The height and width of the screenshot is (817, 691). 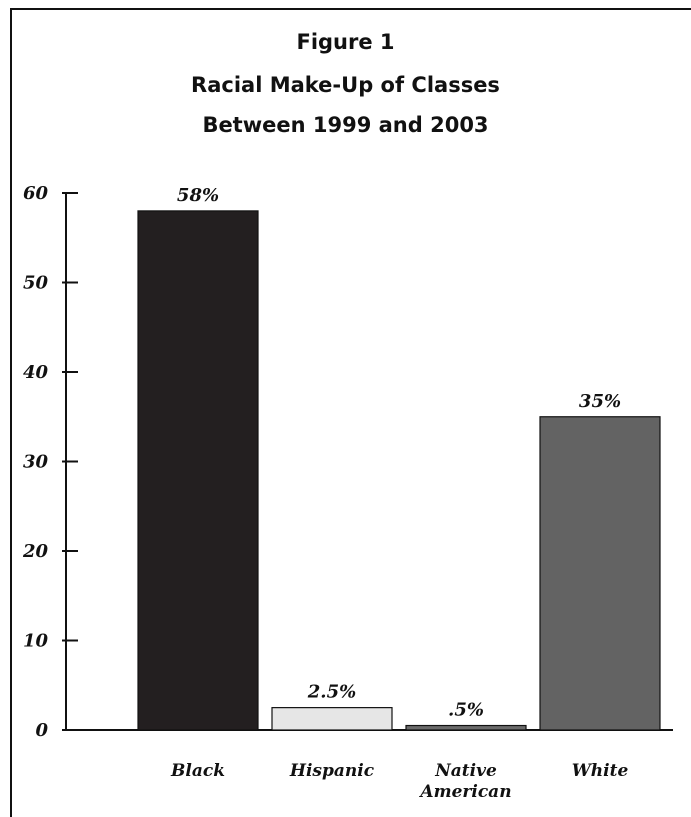 What do you see at coordinates (197, 771) in the screenshot?
I see `x-category-label: Black` at bounding box center [197, 771].